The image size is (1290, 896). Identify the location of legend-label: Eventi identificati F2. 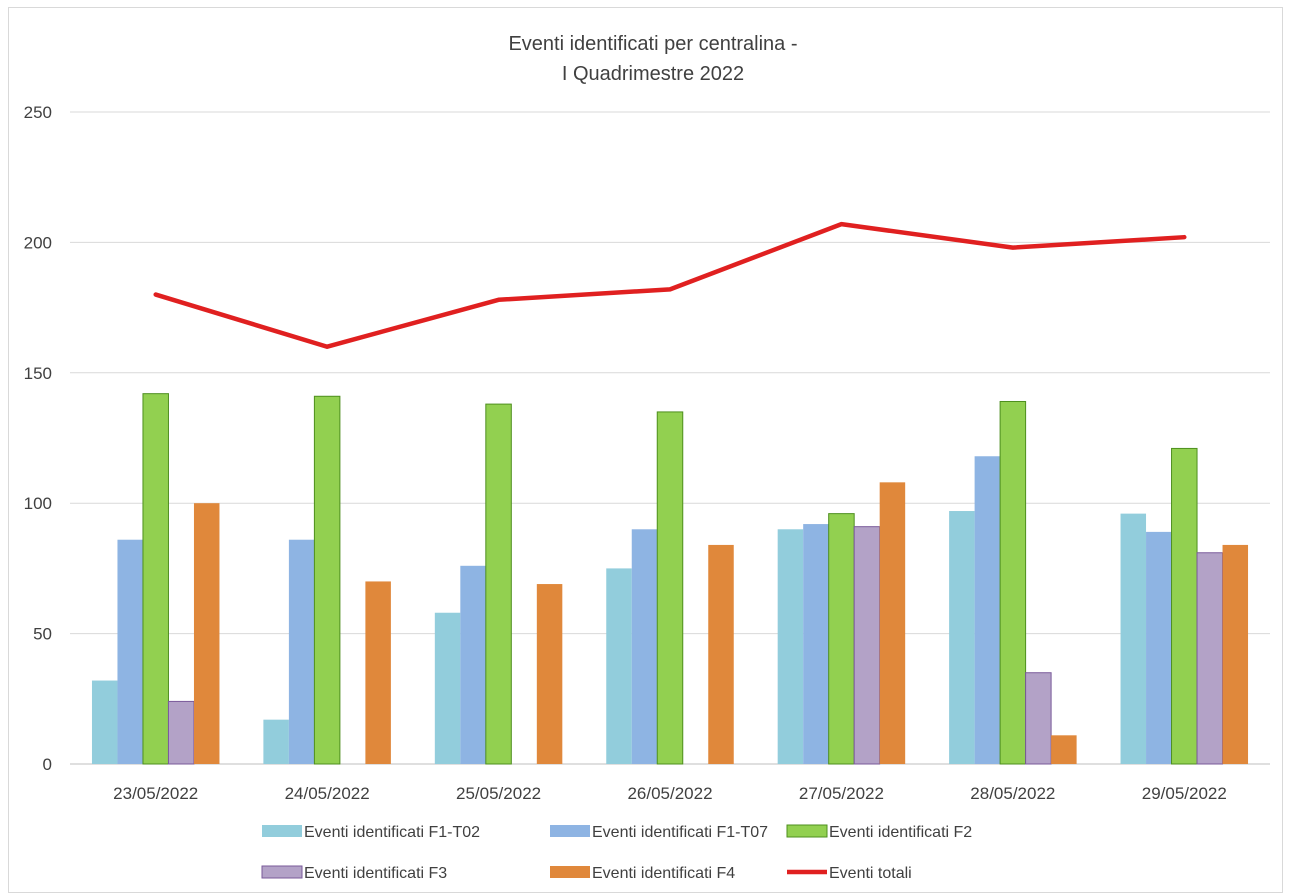
(900, 832).